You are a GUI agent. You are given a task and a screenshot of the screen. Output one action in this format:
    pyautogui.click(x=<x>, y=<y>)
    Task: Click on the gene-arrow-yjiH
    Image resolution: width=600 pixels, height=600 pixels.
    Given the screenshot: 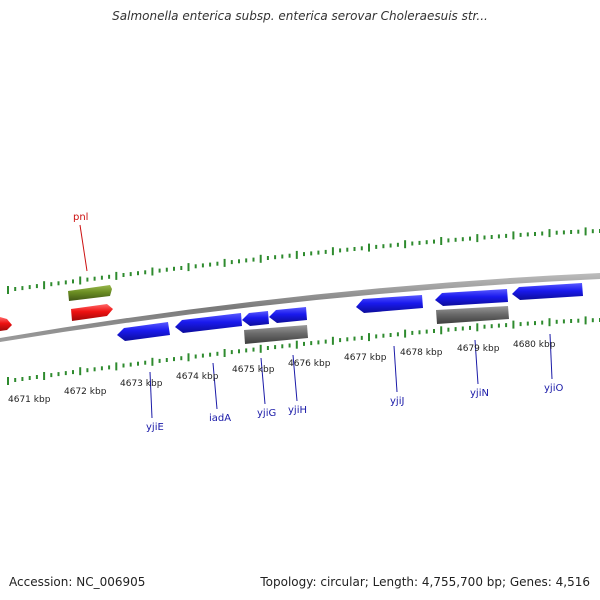 What is the action you would take?
    pyautogui.click(x=288, y=315)
    